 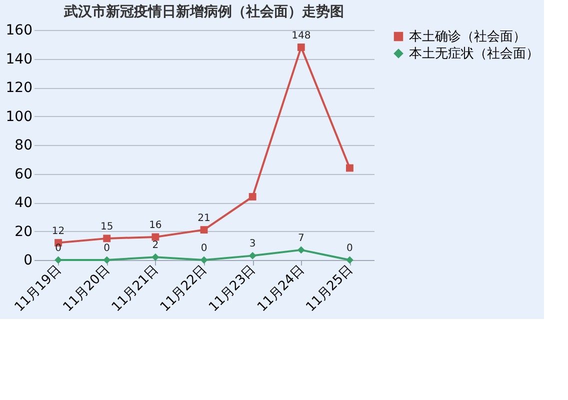 I want to click on y-tick-label: 120, so click(x=19, y=88).